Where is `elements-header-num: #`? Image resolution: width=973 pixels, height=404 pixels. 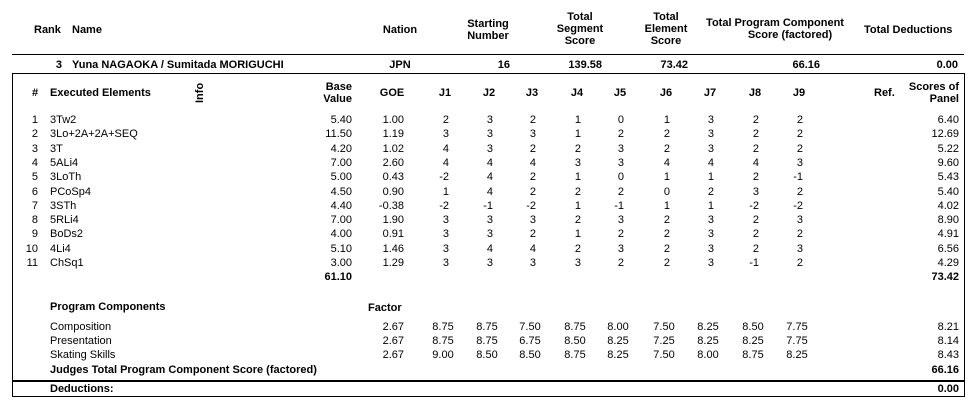 elements-header-num: # is located at coordinates (35, 93).